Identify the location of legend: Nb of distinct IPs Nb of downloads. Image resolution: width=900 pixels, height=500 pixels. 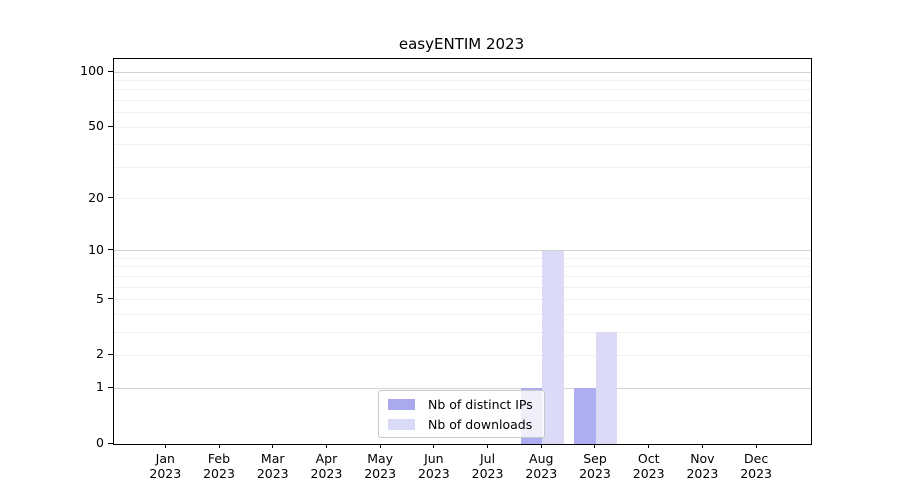
(461, 414).